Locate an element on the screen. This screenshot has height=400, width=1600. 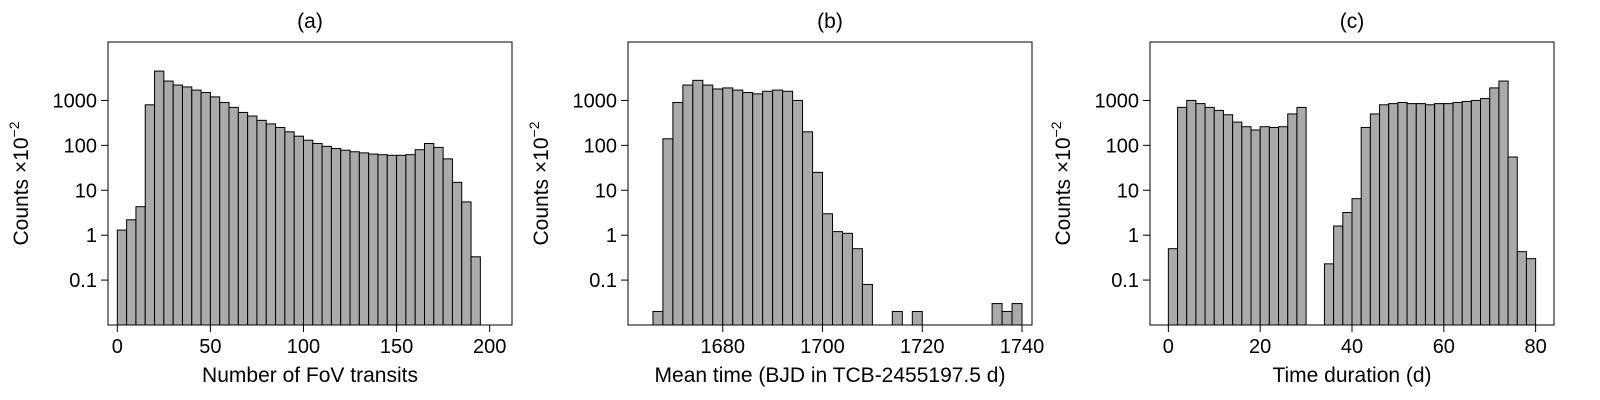
x-tick-label: 0 is located at coordinates (1168, 347).